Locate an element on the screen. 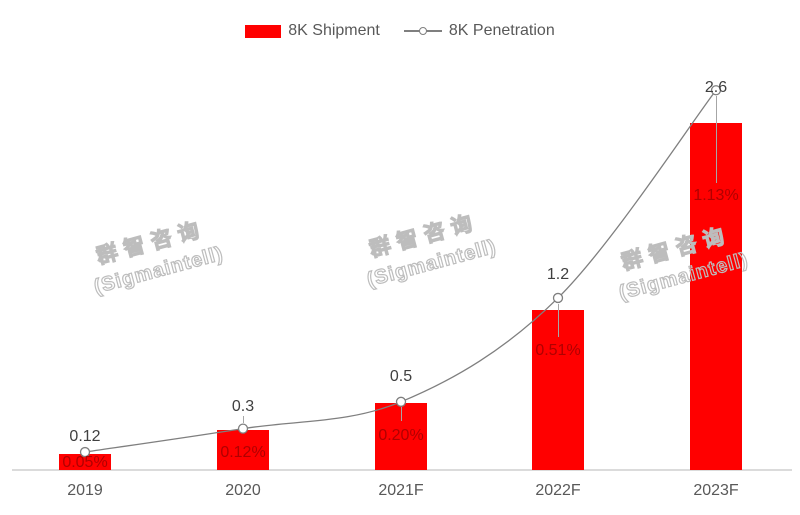 The image size is (800, 515). legend-item-shipment: 8K Shipment is located at coordinates (312, 31).